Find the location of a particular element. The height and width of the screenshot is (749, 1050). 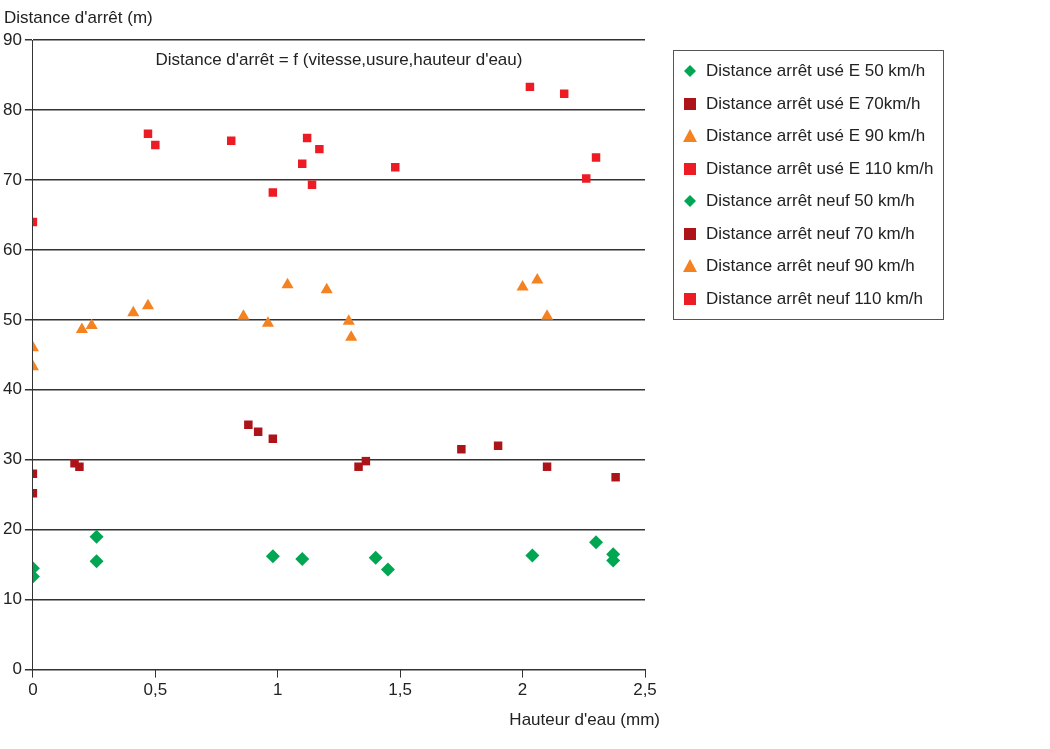

y-tick-label: 20 is located at coordinates (12, 529).